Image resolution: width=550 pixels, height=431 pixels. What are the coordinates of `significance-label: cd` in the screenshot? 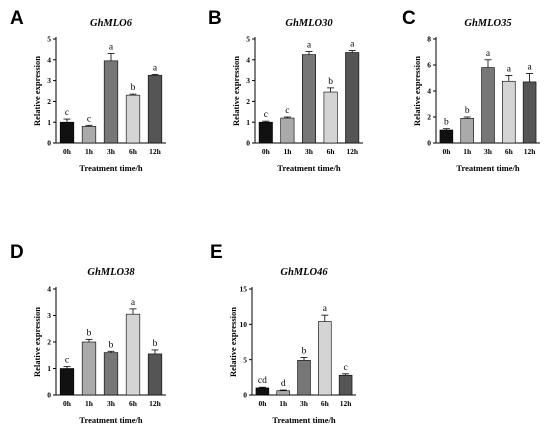 It's located at (262, 381).